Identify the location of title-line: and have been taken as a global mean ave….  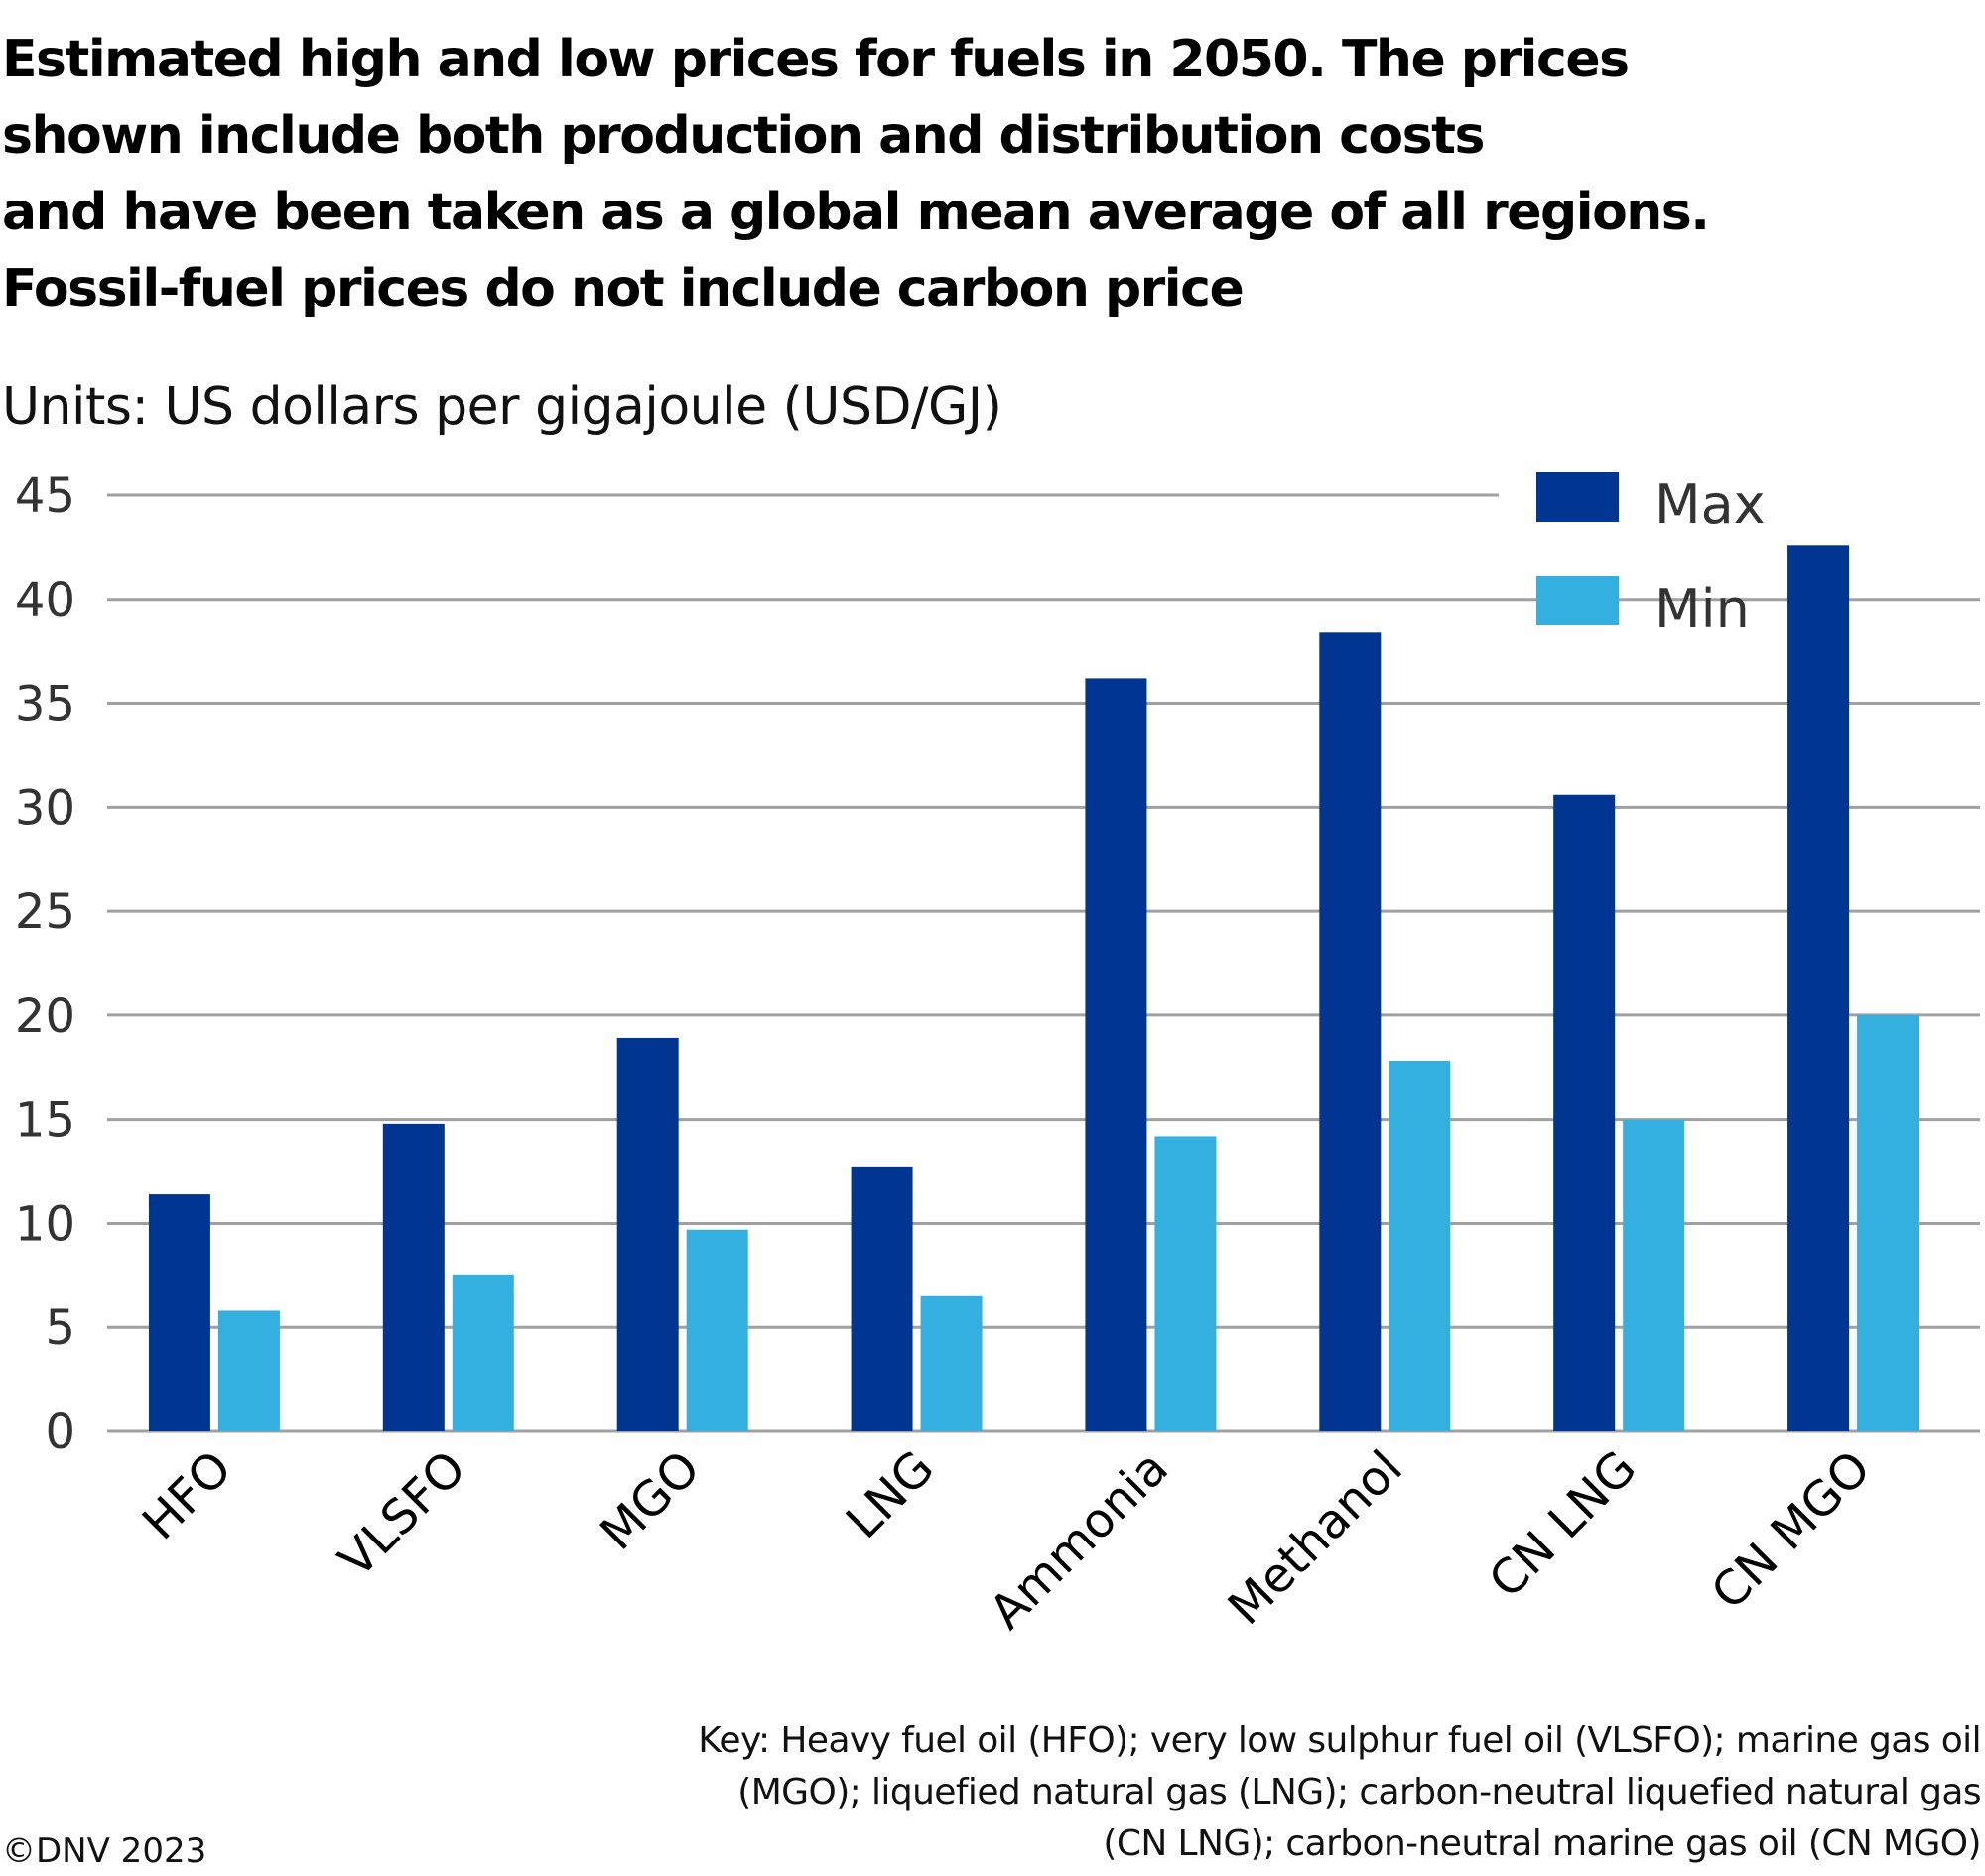
(856, 212).